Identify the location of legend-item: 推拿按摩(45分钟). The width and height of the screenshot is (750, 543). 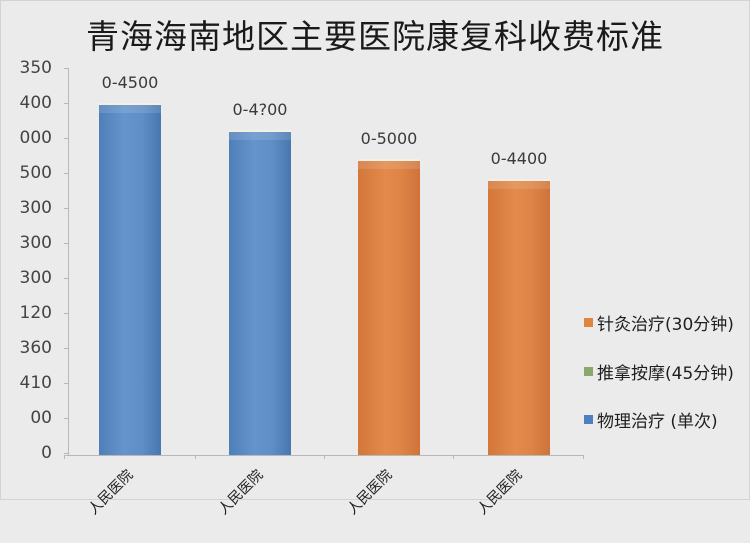
(659, 372).